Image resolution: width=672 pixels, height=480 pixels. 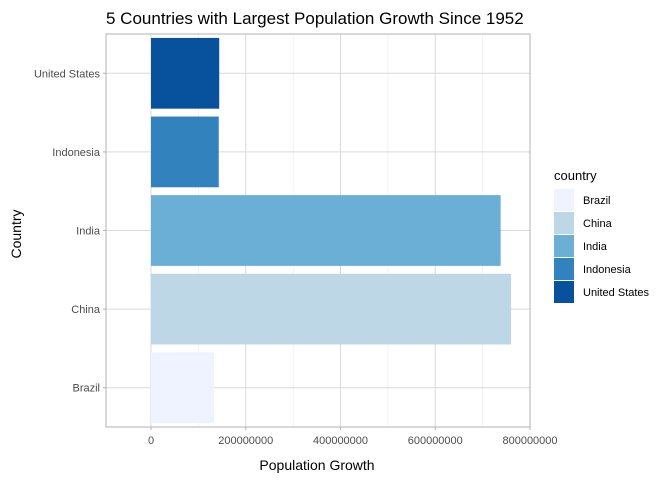 I want to click on legend-label: Brazil, so click(x=597, y=201).